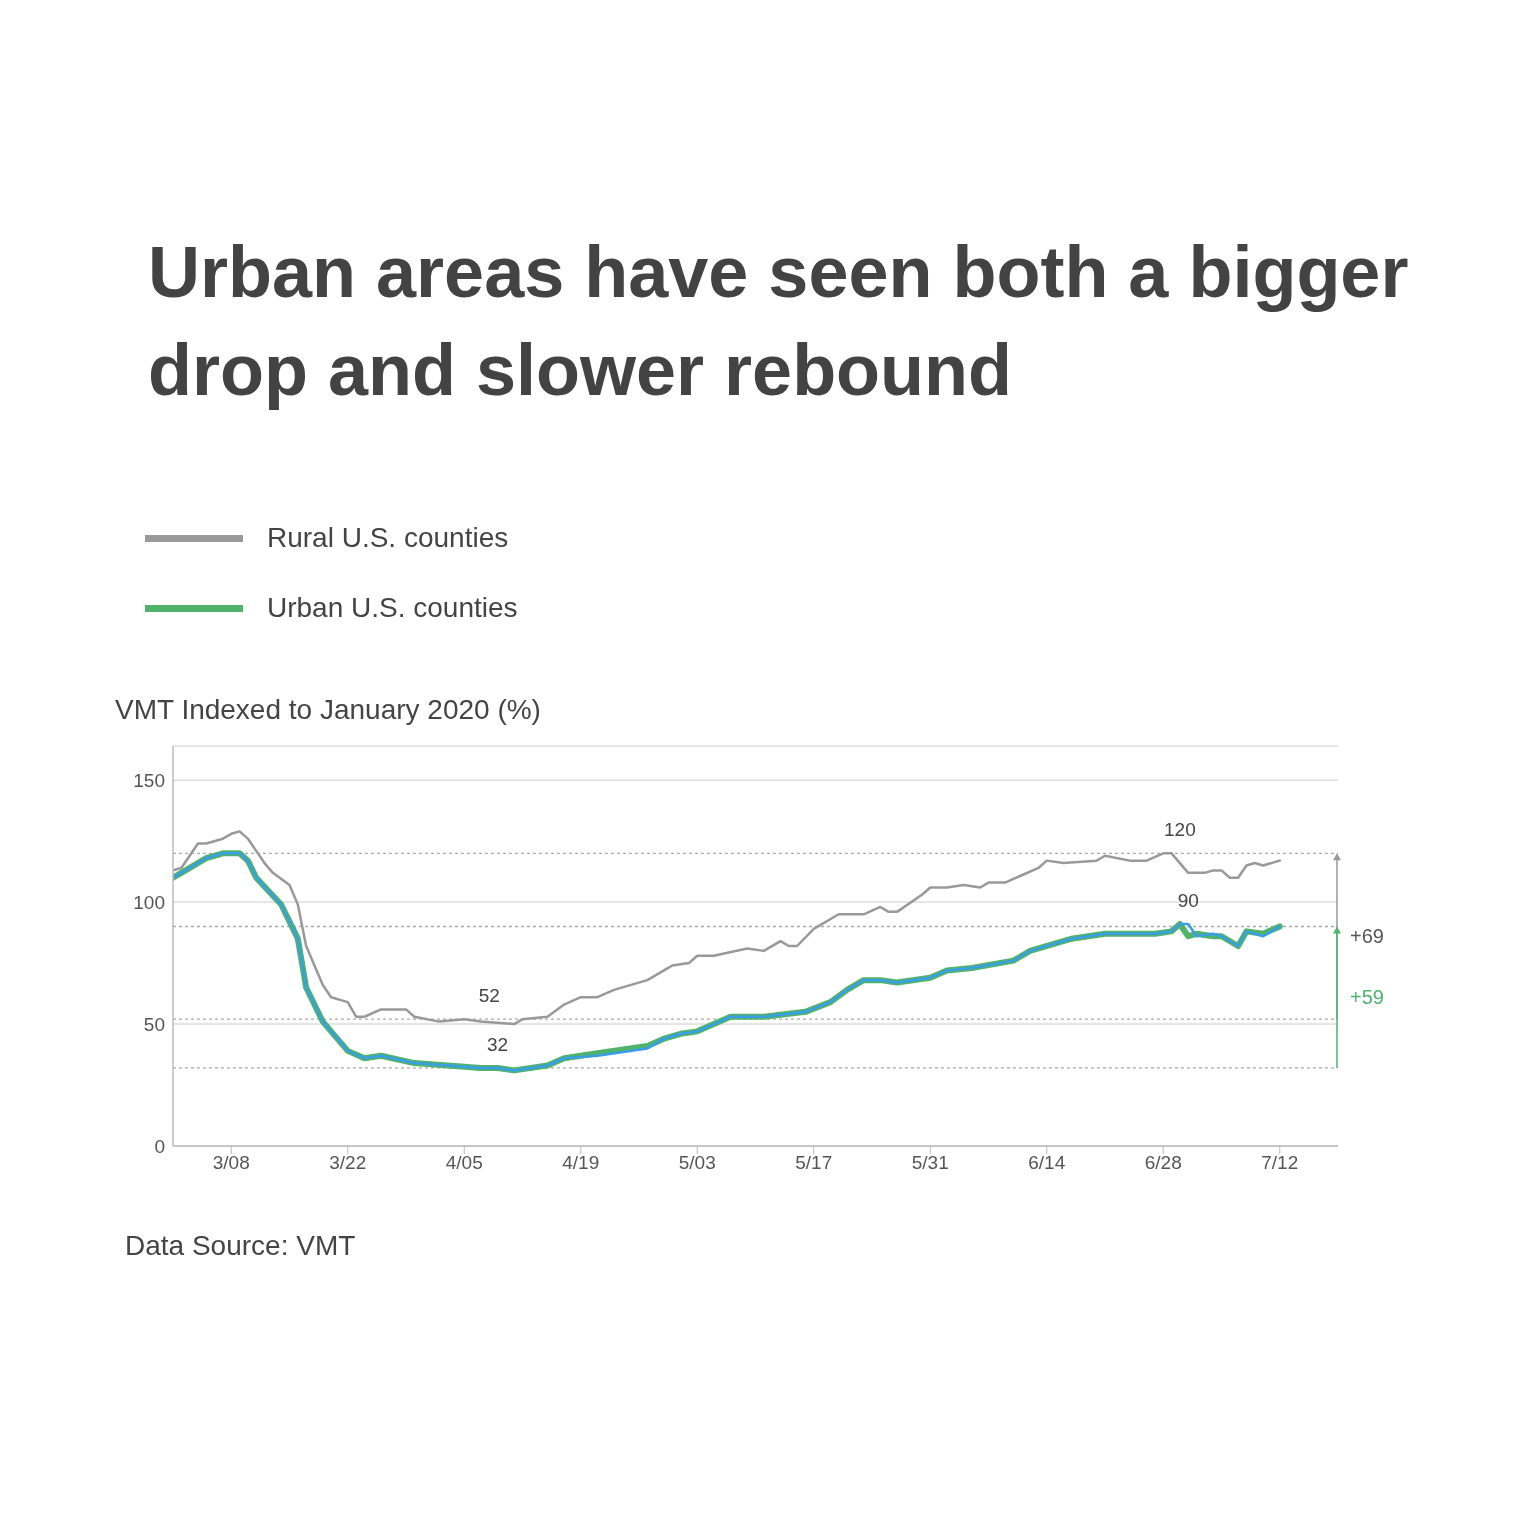 This screenshot has width=1536, height=1533. What do you see at coordinates (231, 1163) in the screenshot?
I see `x-tick-label: 3/08` at bounding box center [231, 1163].